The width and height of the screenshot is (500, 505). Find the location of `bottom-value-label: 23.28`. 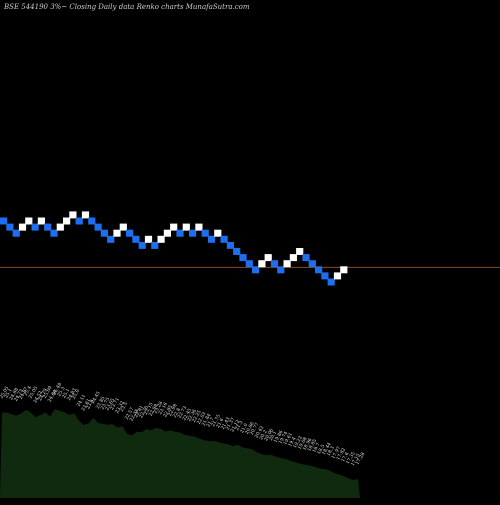

bottom-value-label: 23.28 is located at coordinates (158, 407).